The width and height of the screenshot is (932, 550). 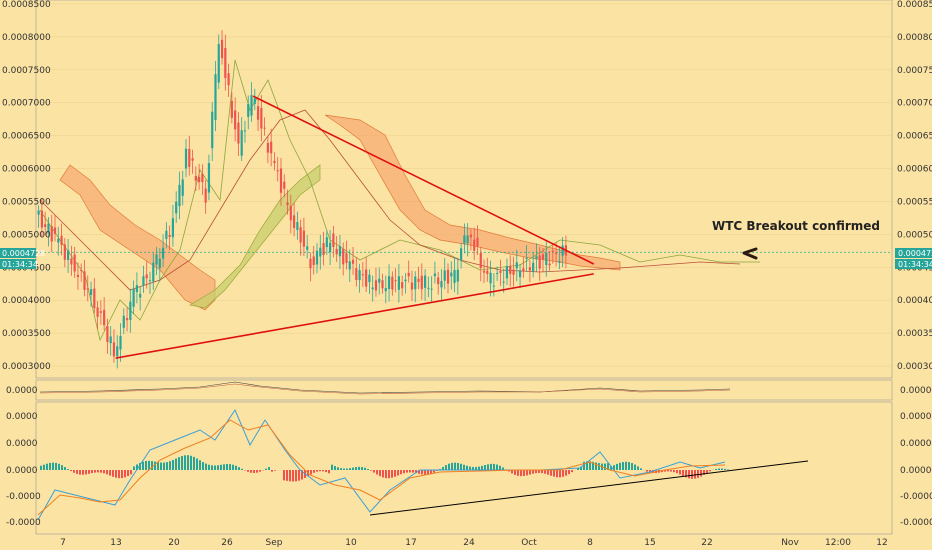 I want to click on x-tick-label: 22, so click(x=706, y=543).